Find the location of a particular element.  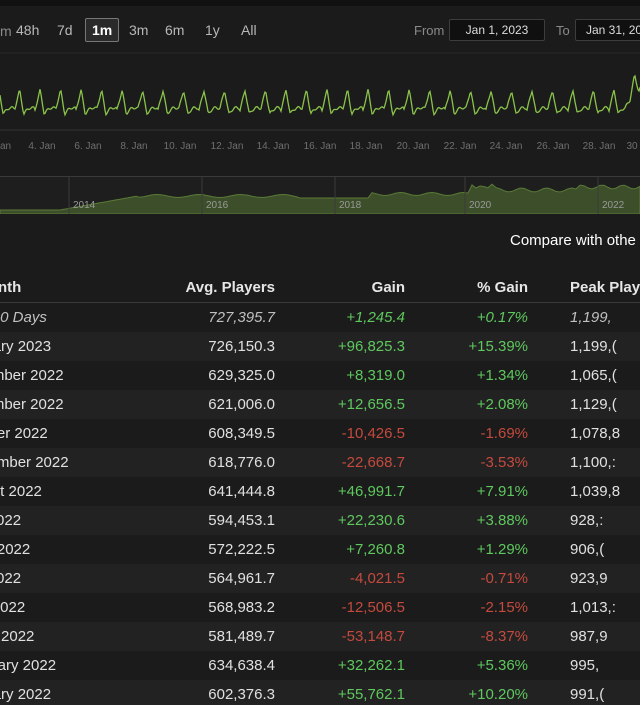

peak-players-cell: 1,199,( is located at coordinates (593, 346).